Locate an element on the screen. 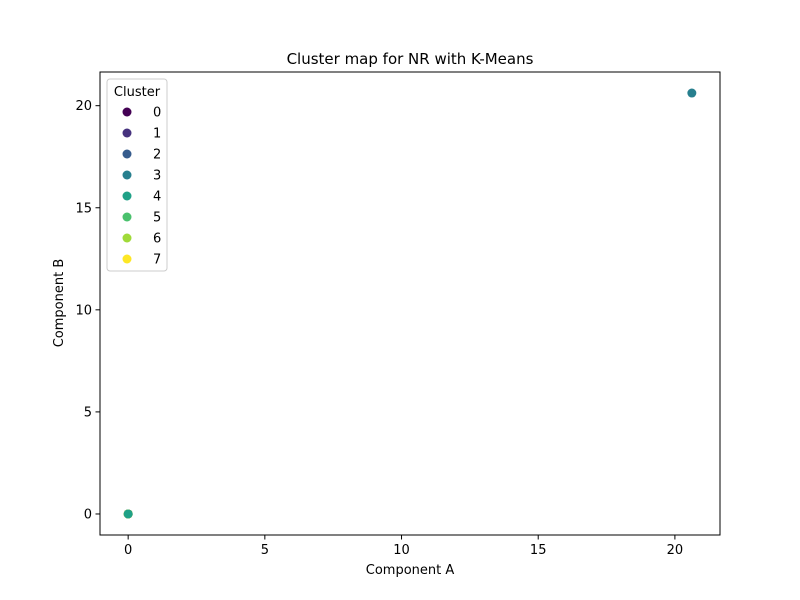  y-tick-label: 15 is located at coordinates (83, 208).